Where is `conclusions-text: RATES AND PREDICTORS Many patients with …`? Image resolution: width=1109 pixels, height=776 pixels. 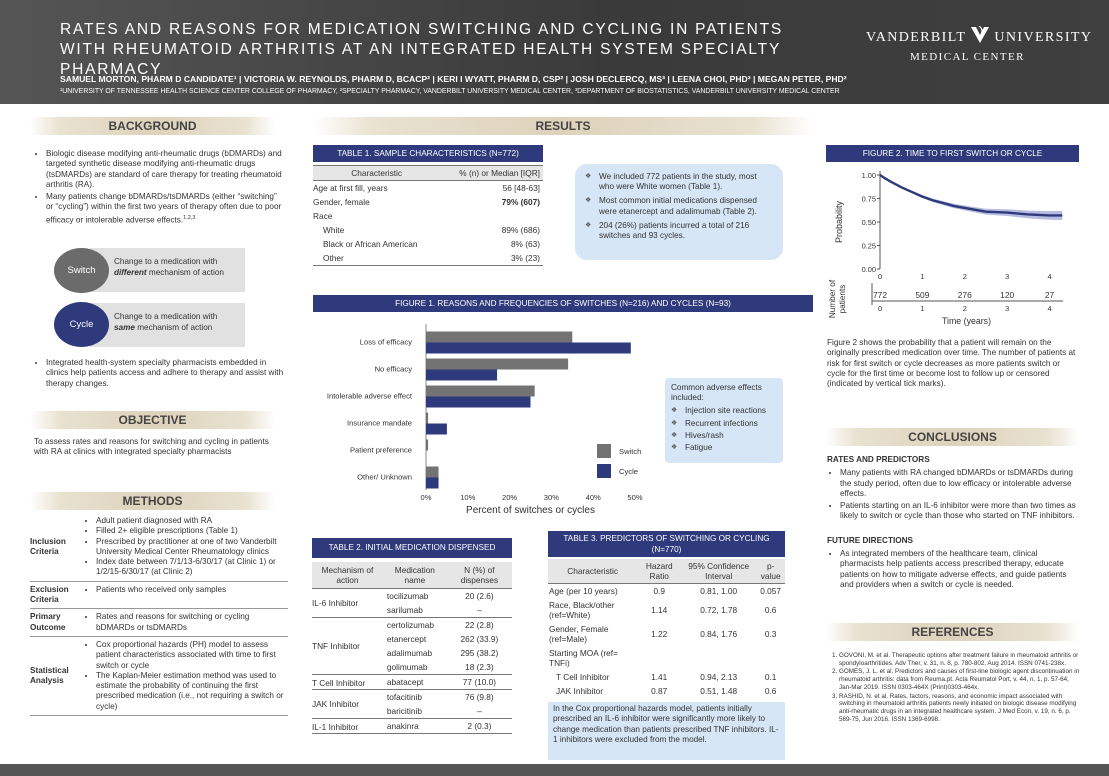 conclusions-text: RATES AND PREDICTORS Many patients with … is located at coordinates (953, 523).